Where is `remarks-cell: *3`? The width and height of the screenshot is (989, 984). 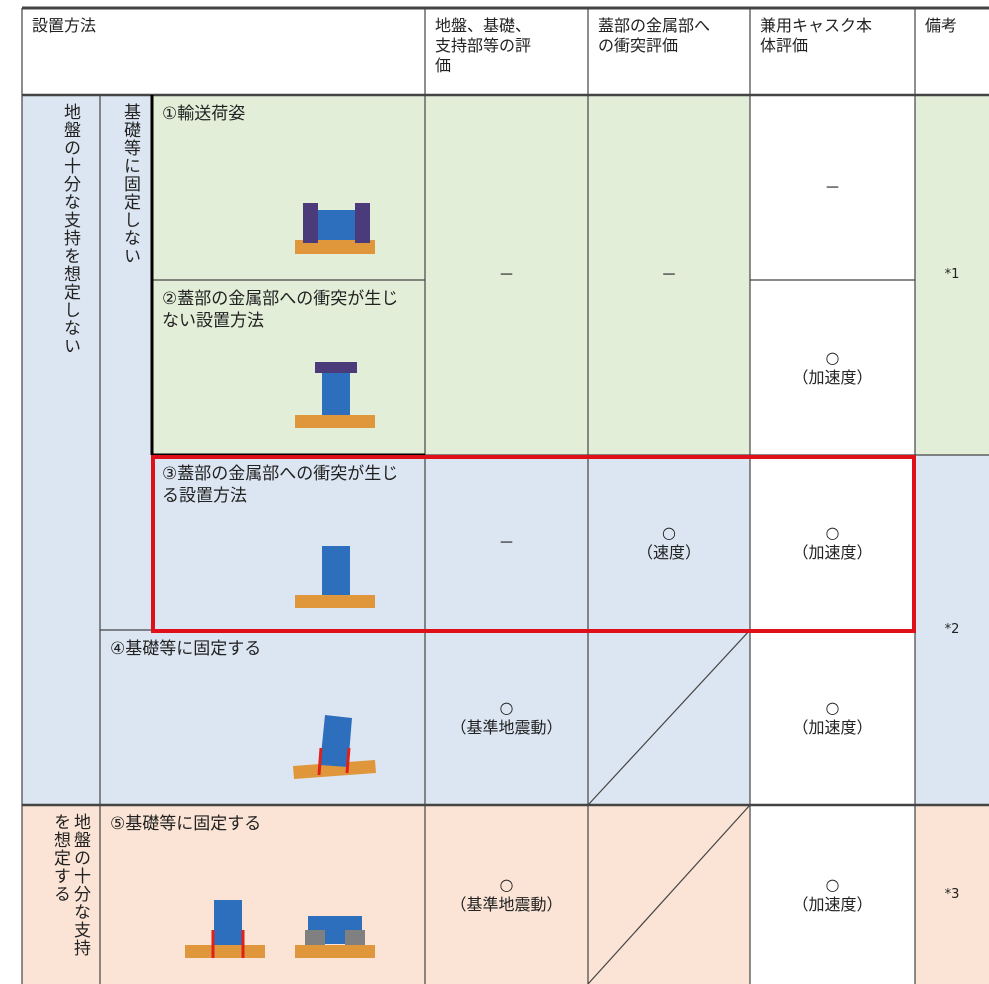
remarks-cell: *3 is located at coordinates (952, 894).